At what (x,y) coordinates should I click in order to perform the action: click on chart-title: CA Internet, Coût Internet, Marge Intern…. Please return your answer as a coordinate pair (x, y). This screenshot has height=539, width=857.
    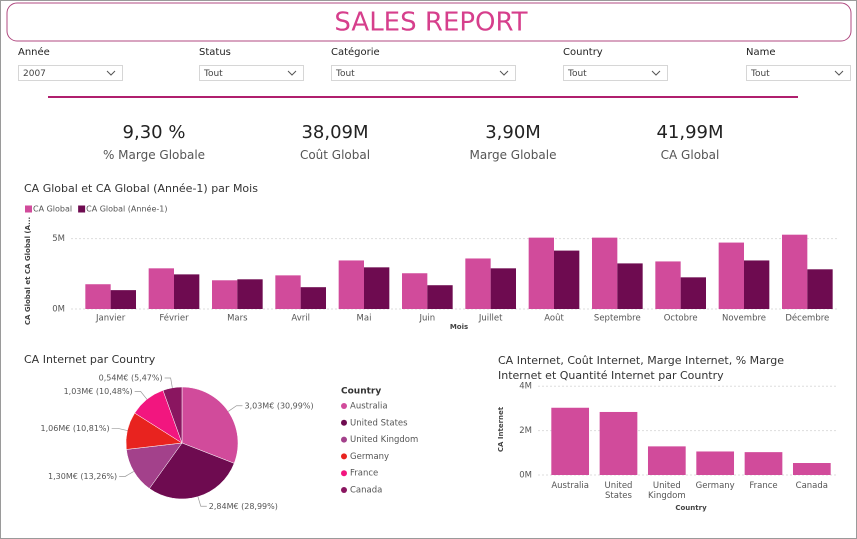
    Looking at the image, I should click on (641, 368).